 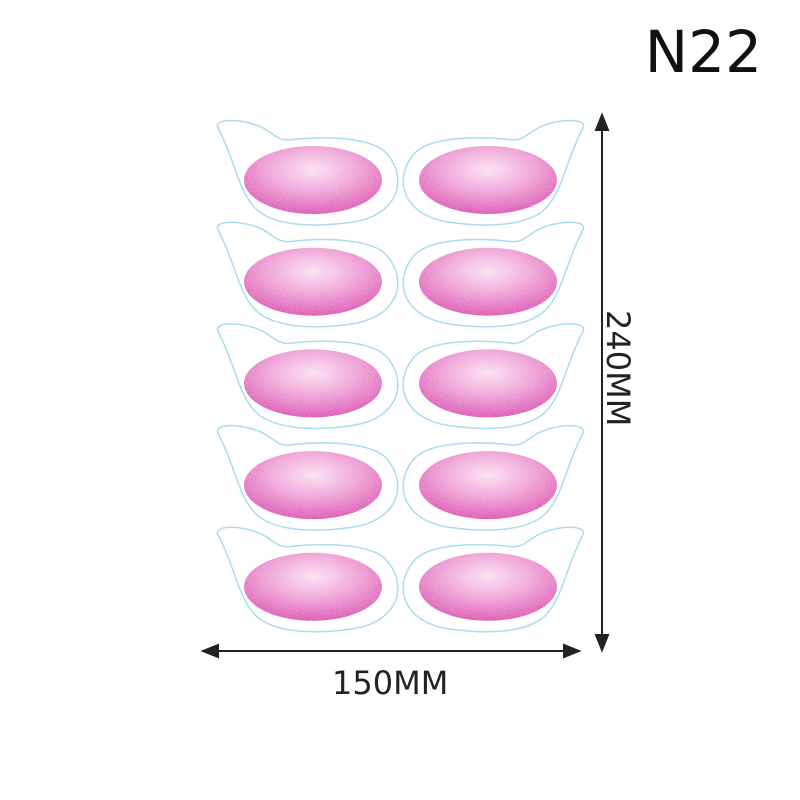 What do you see at coordinates (390, 683) in the screenshot?
I see `width-label: 150MM` at bounding box center [390, 683].